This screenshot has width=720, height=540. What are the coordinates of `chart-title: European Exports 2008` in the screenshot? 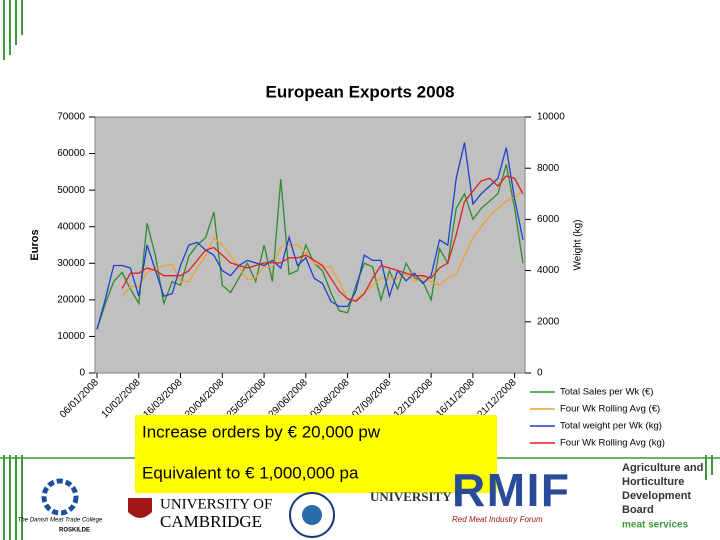 It's located at (360, 91).